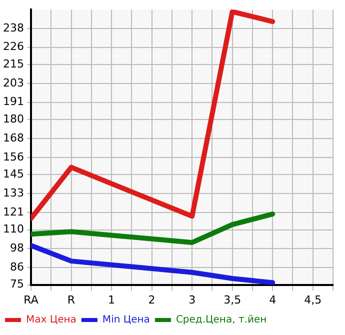 The width and height of the screenshot is (345, 335). I want to click on x-tick-label: R, so click(71, 299).